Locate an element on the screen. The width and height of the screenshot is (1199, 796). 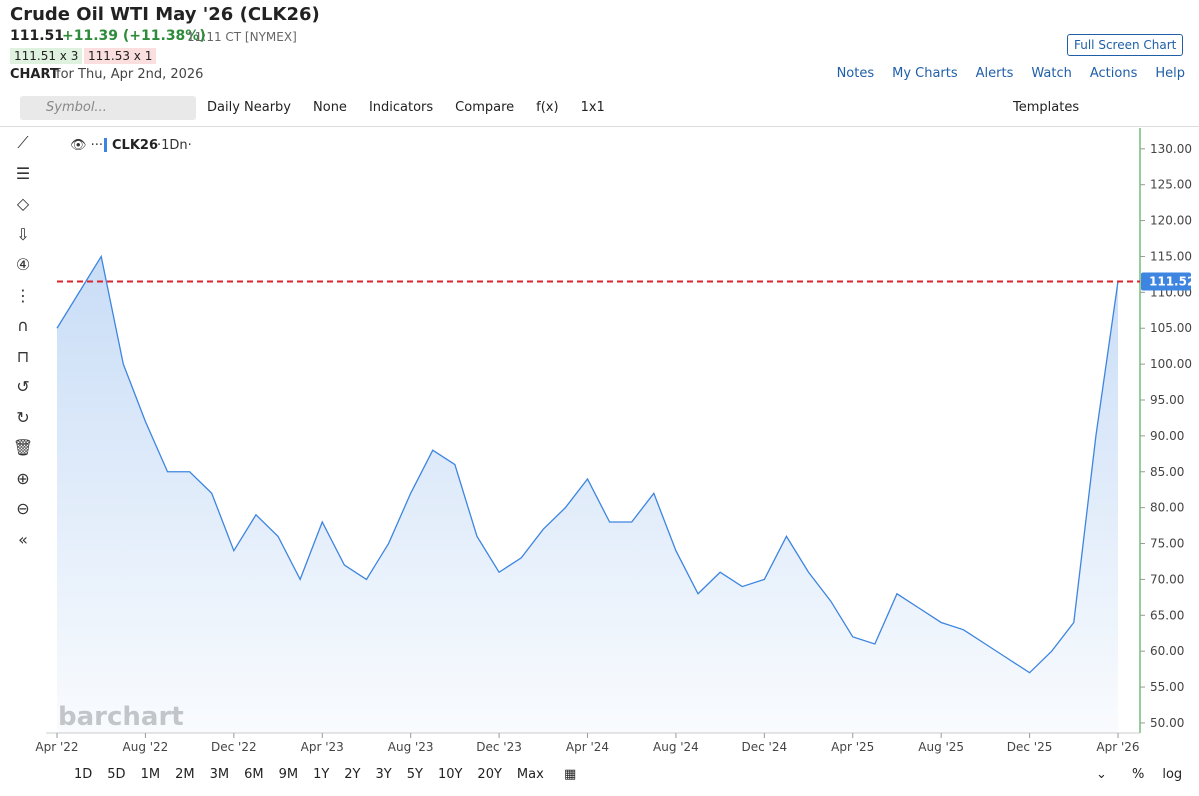
y-tick-label: 115.00 is located at coordinates (1171, 256).